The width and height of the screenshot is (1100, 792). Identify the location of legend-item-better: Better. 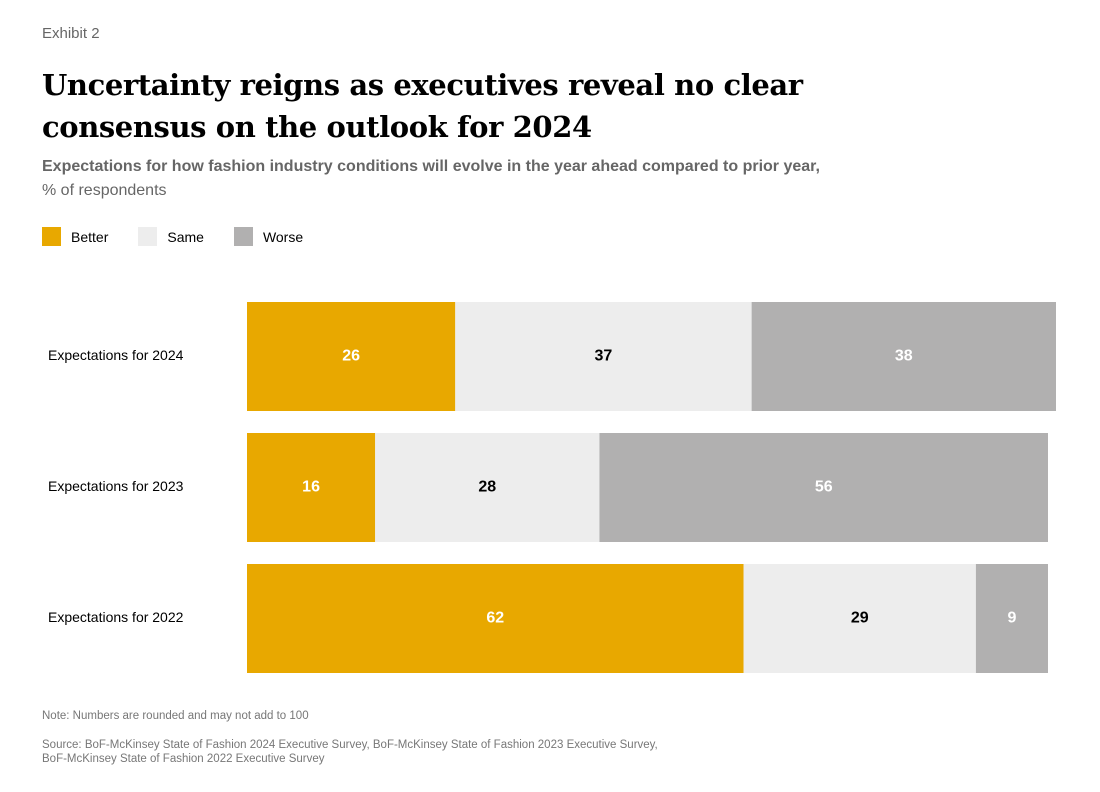
(75, 236).